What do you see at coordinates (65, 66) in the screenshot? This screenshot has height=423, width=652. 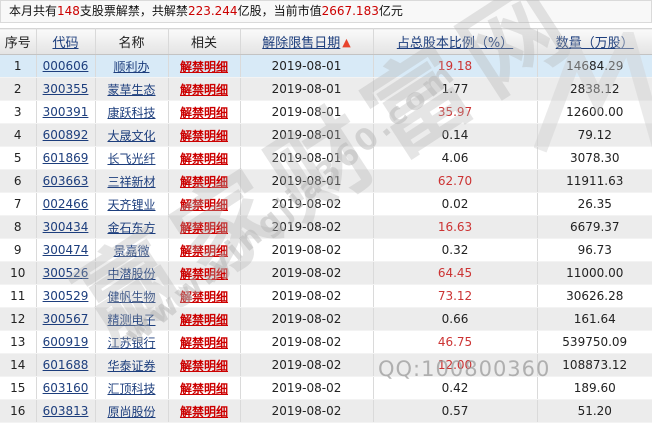 I see `stock-code-link: 000606` at bounding box center [65, 66].